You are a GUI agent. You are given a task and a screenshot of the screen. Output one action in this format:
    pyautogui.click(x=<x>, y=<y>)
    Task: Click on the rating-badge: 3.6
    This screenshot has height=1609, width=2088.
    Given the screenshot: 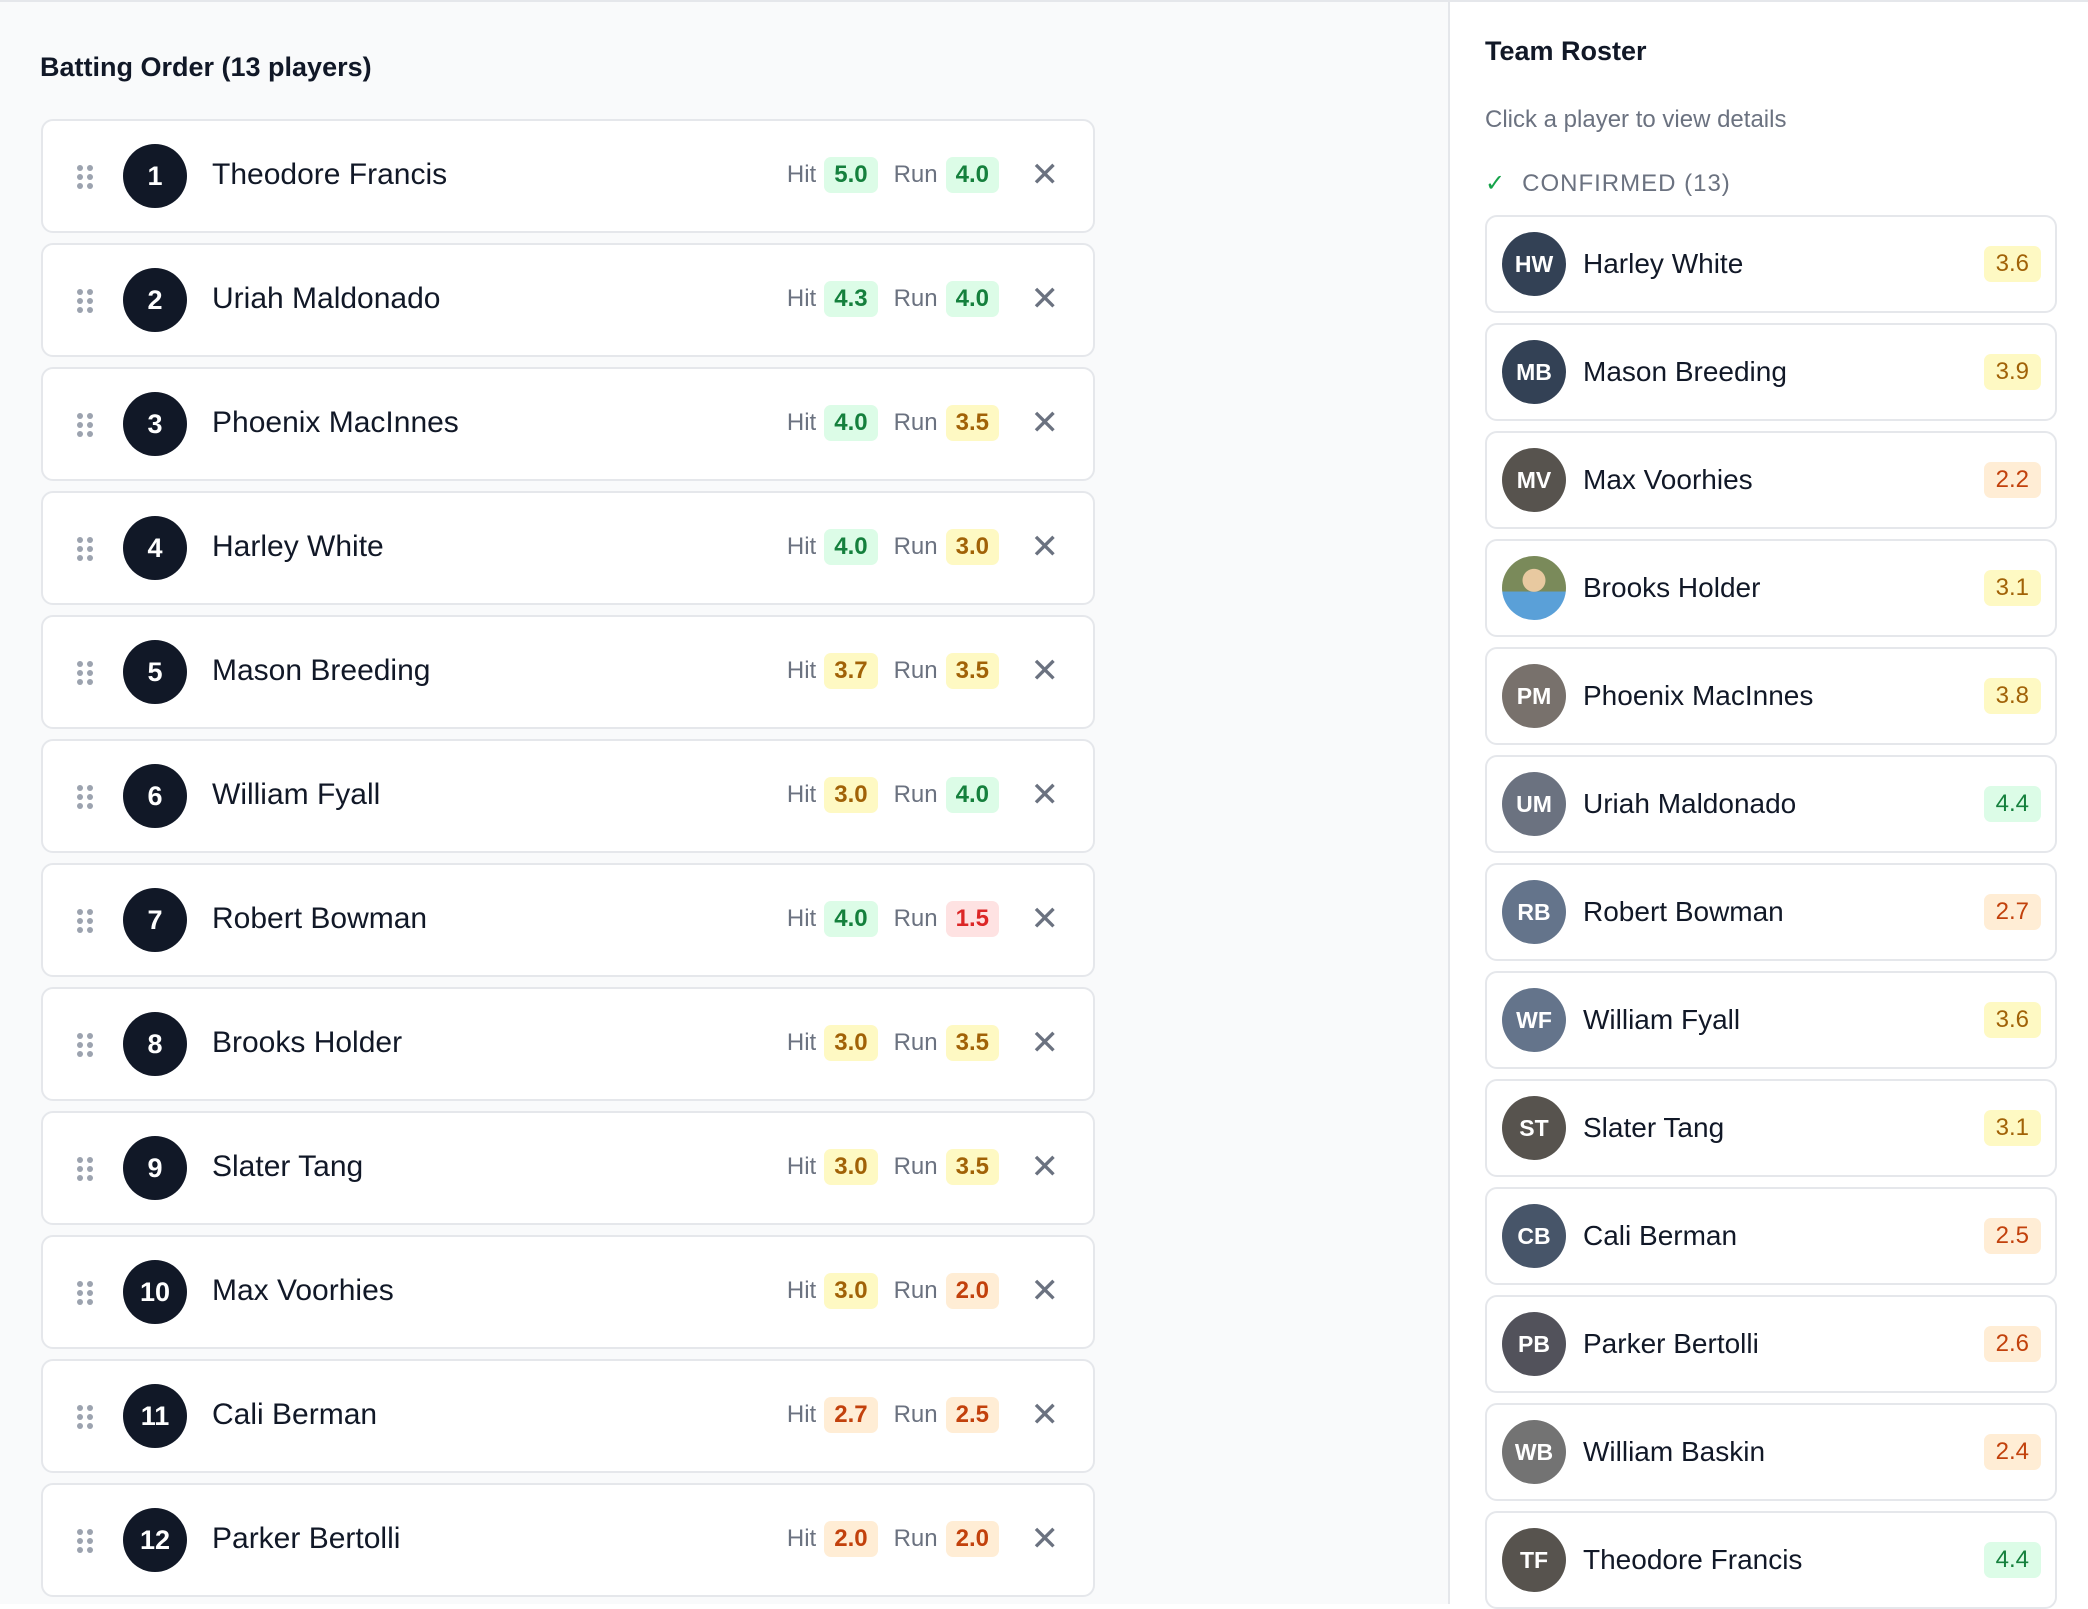 What is the action you would take?
    pyautogui.click(x=2012, y=1020)
    